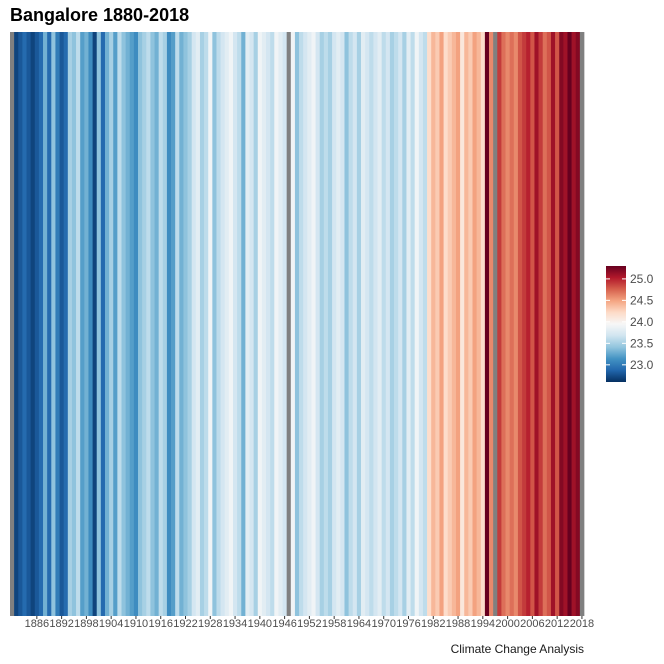 The image size is (664, 664). What do you see at coordinates (561, 324) in the screenshot?
I see `stripe-2013` at bounding box center [561, 324].